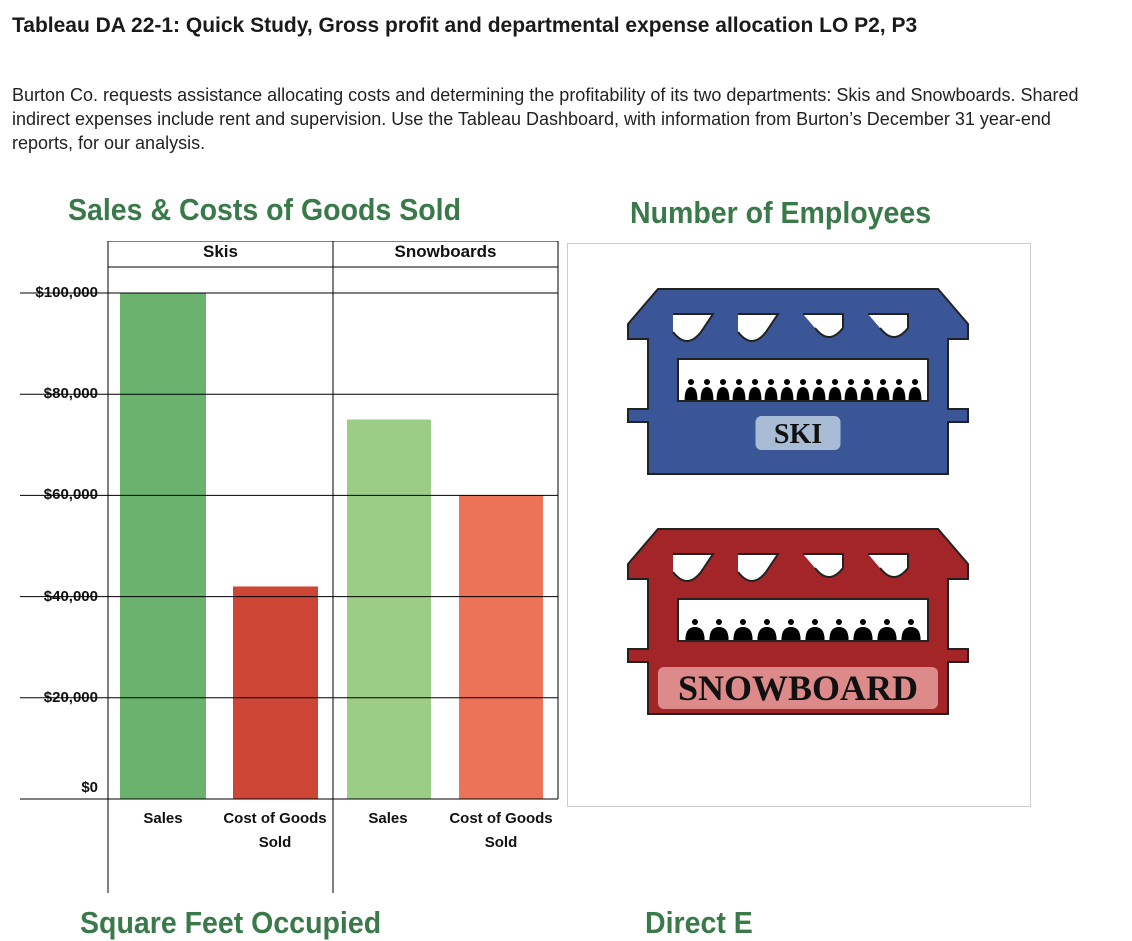  What do you see at coordinates (445, 251) in the screenshot?
I see `panel-header-snowboards: Snowboards` at bounding box center [445, 251].